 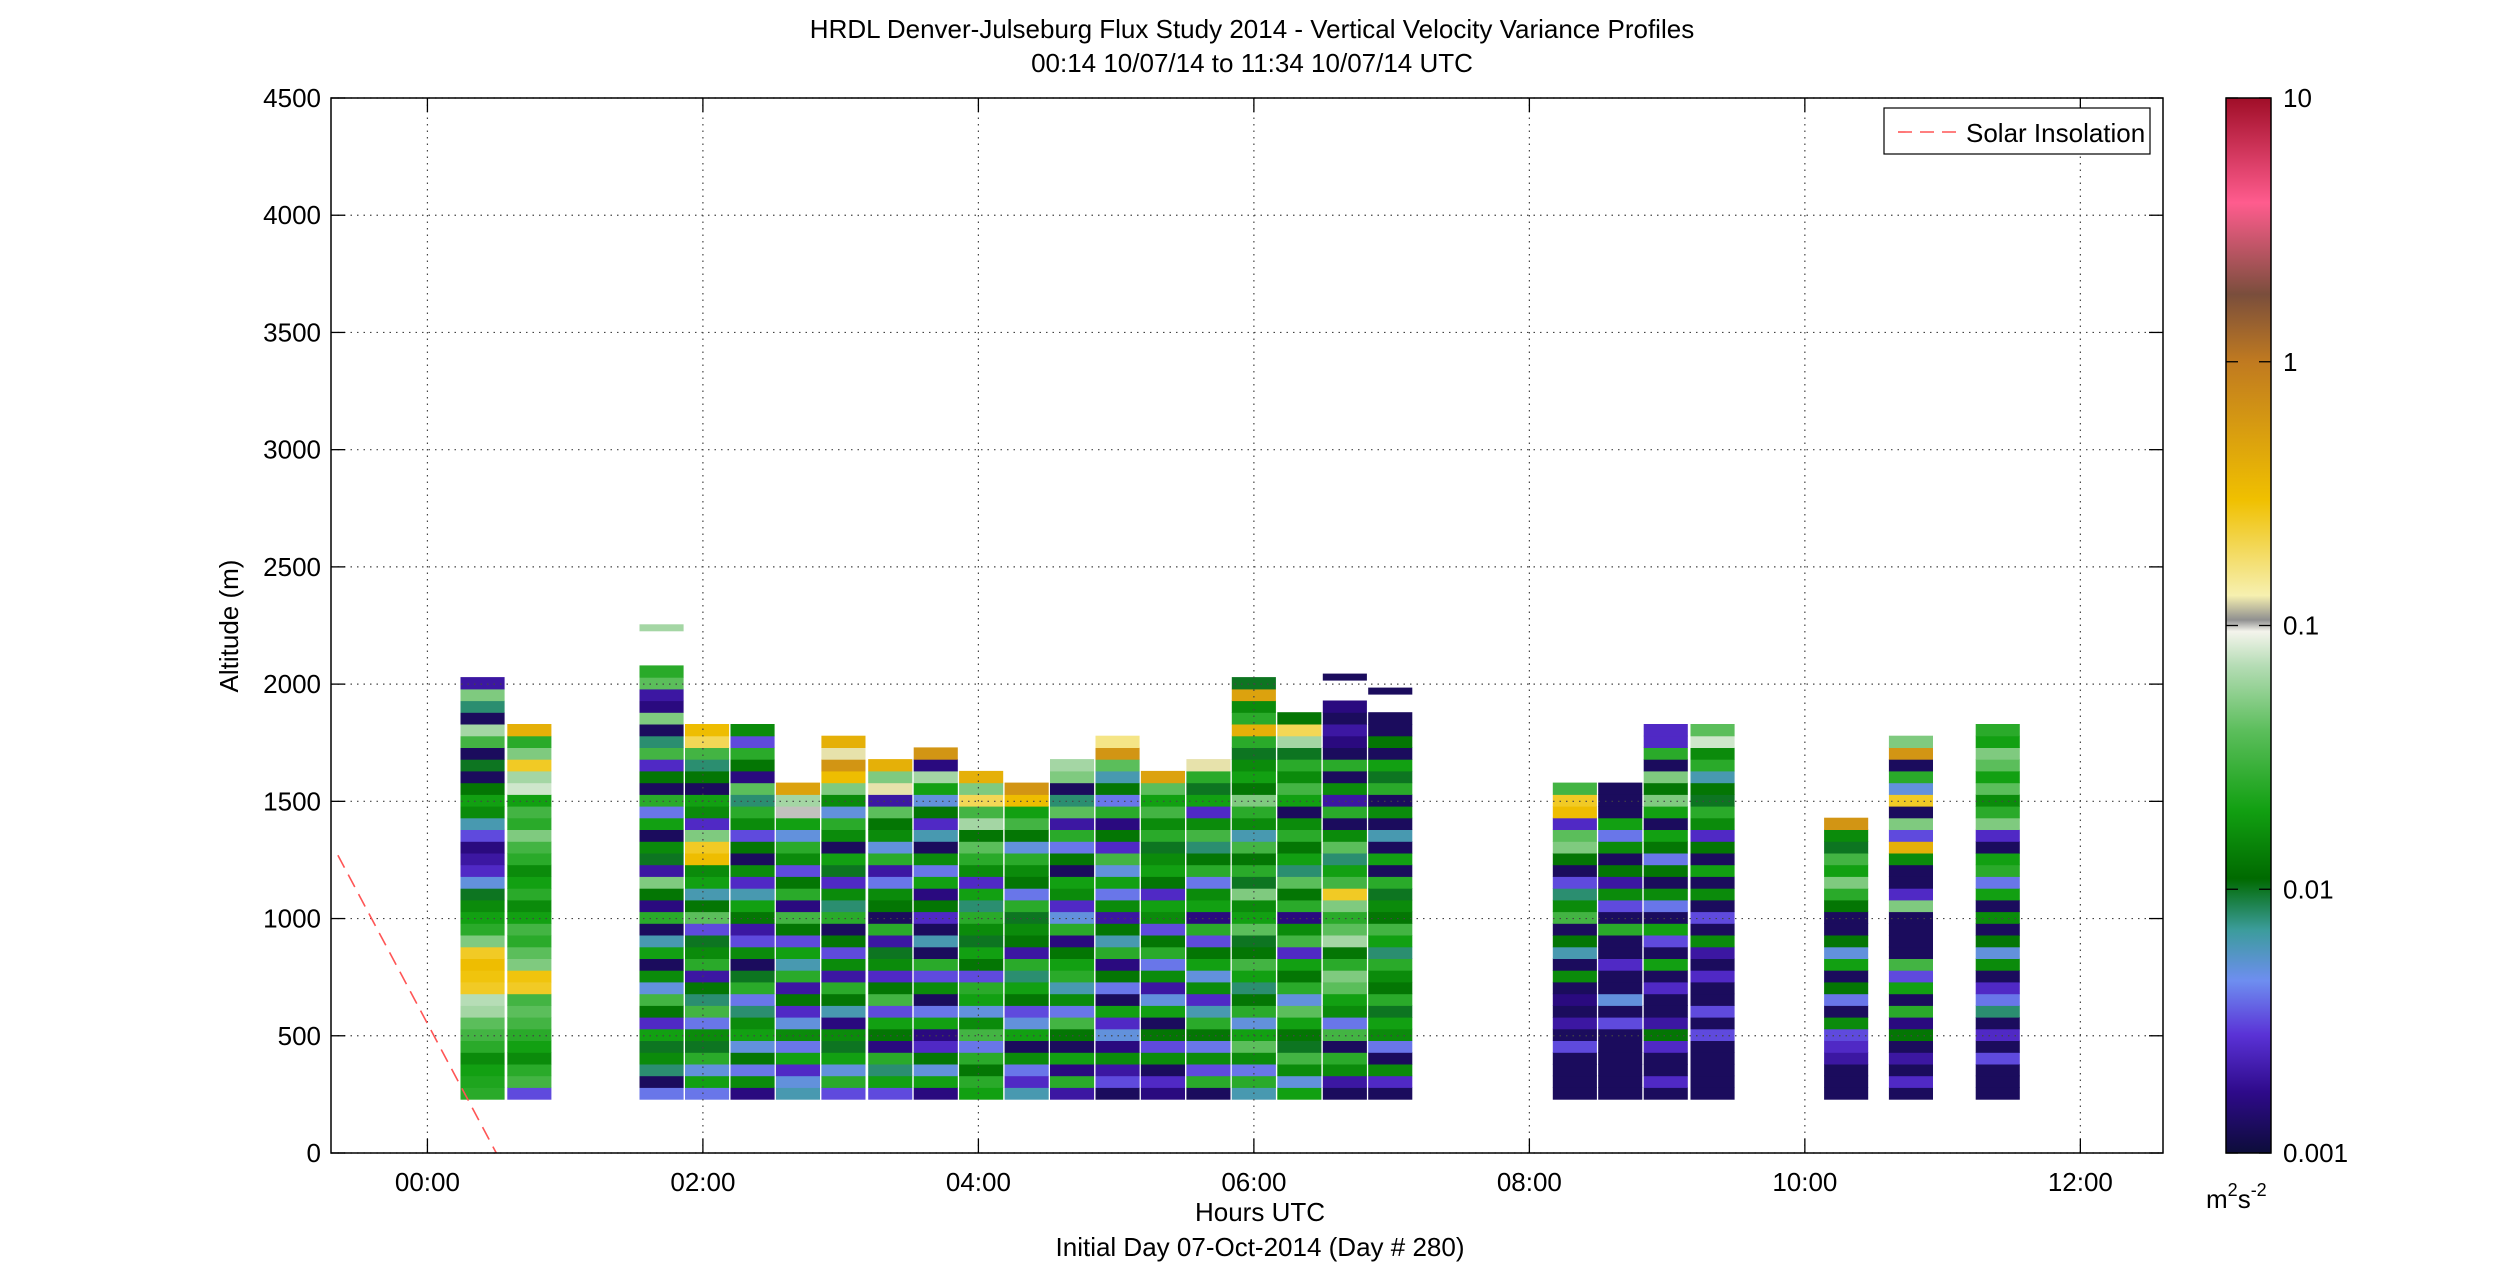 I want to click on legend-entry-label: Solar Insolation, so click(x=2055, y=133).